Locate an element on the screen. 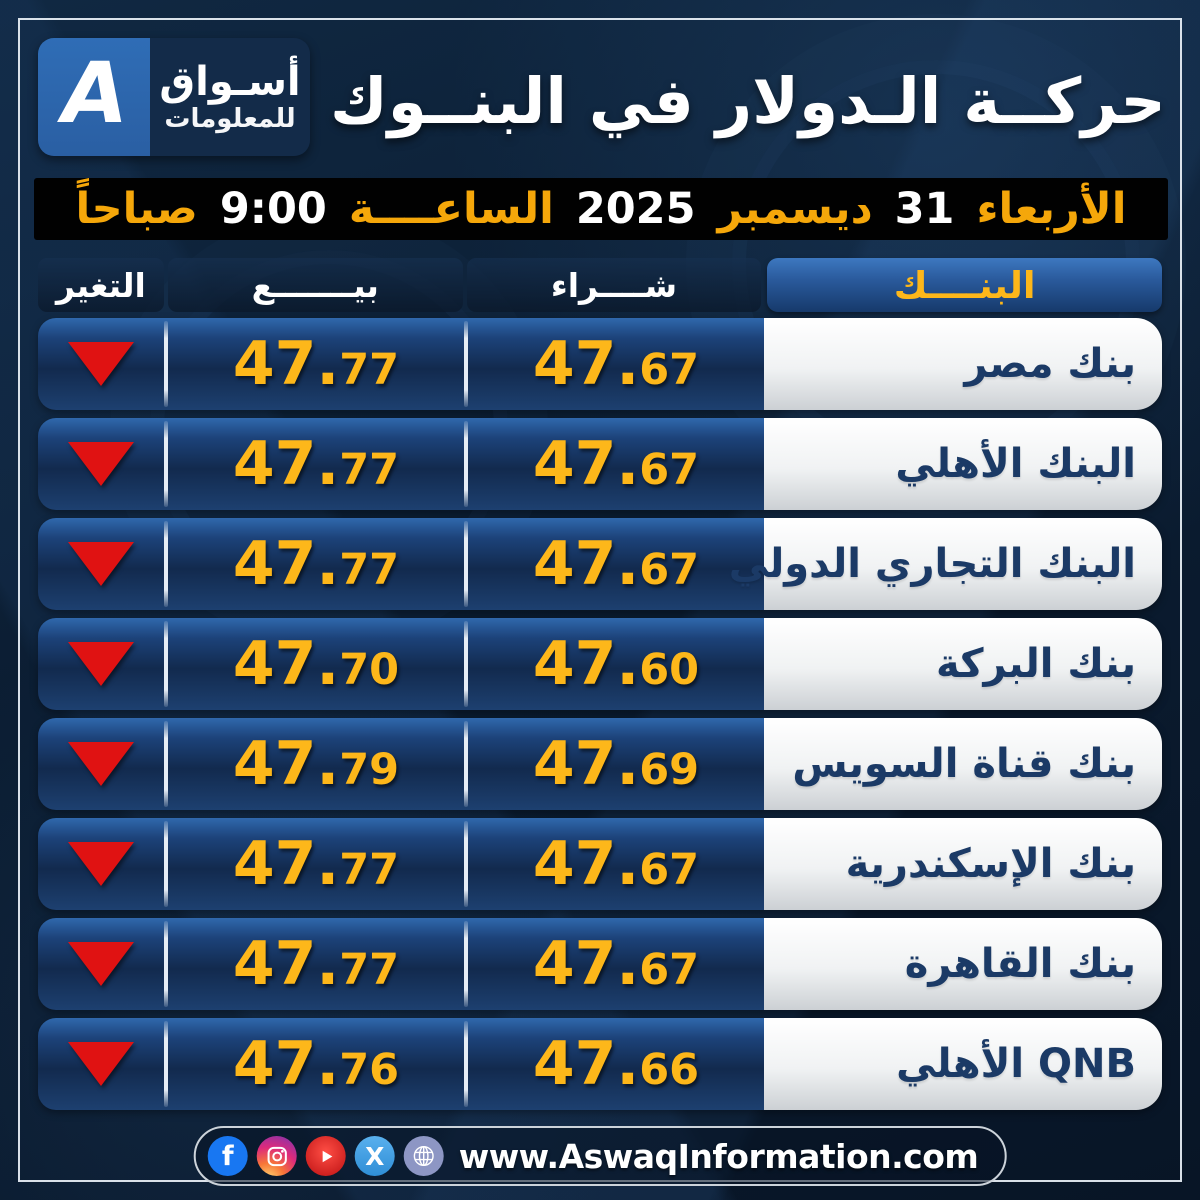 This screenshot has width=1200, height=1200. brand-name-line2: للمعلومات is located at coordinates (230, 119).